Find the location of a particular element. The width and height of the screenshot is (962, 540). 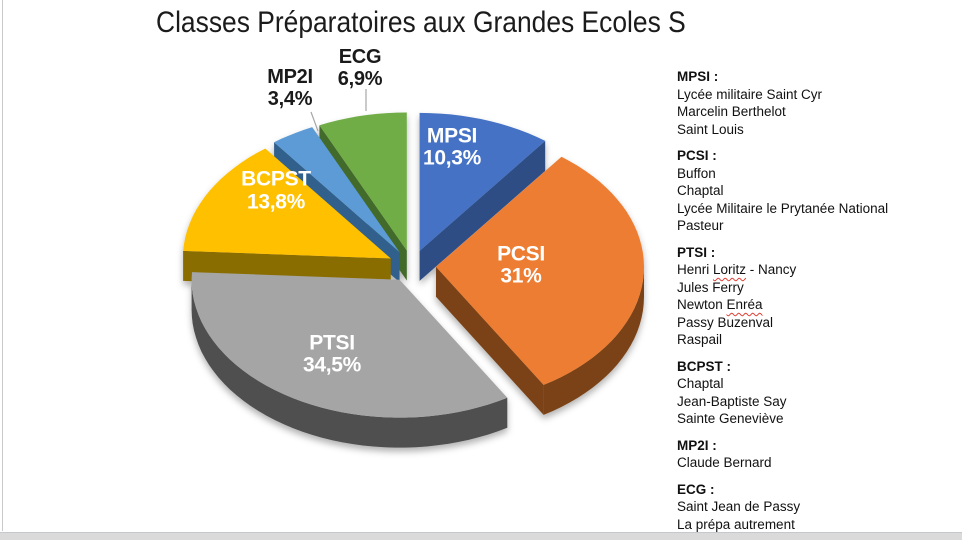

legend-item: Jean-Baptiste Say is located at coordinates (732, 401).